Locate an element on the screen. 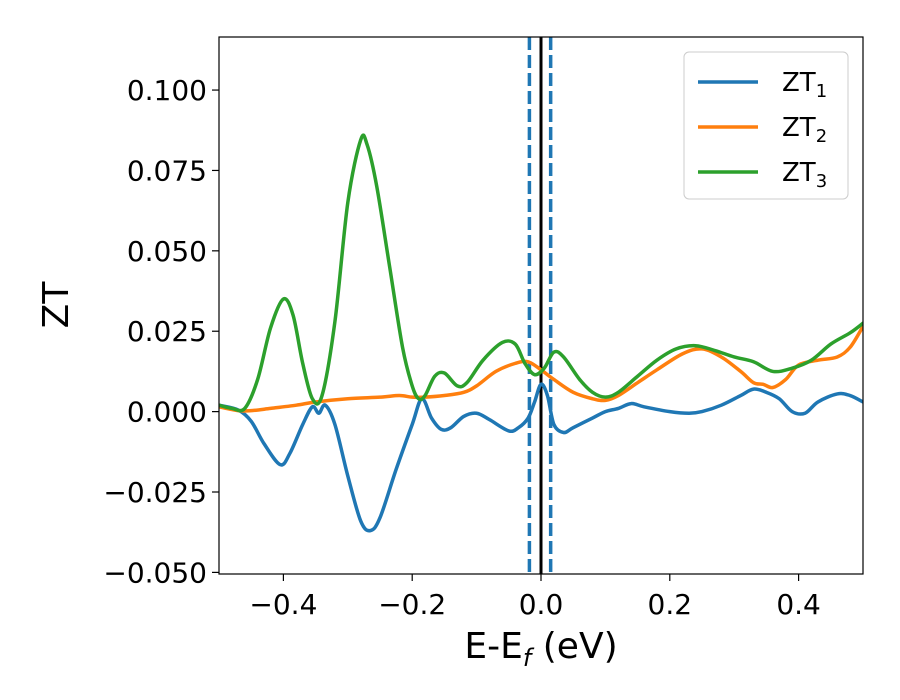 The height and width of the screenshot is (700, 900). series-line-zt2 is located at coordinates (541, 368).